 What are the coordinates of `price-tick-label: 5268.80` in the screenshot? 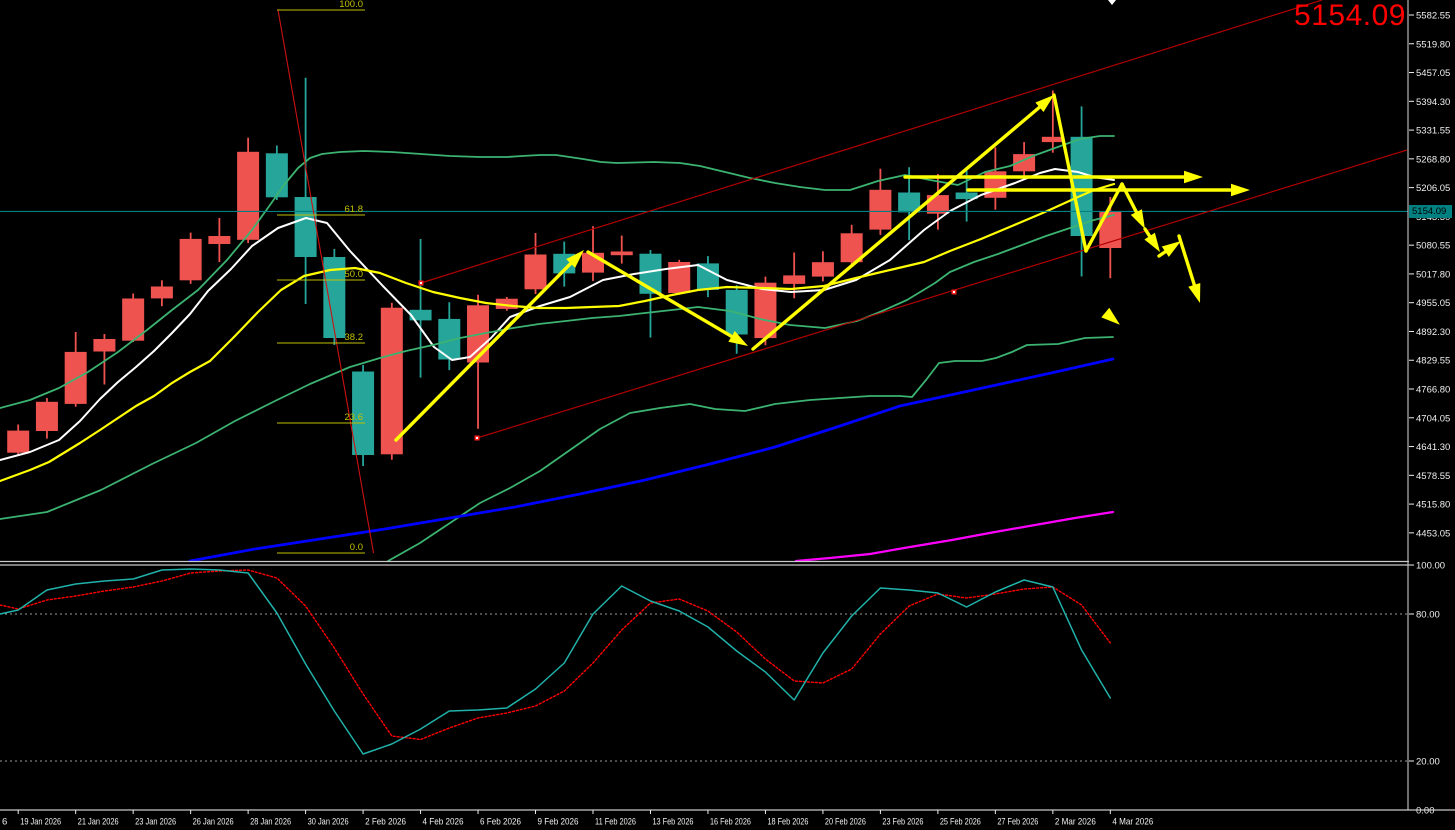 It's located at (1433, 159).